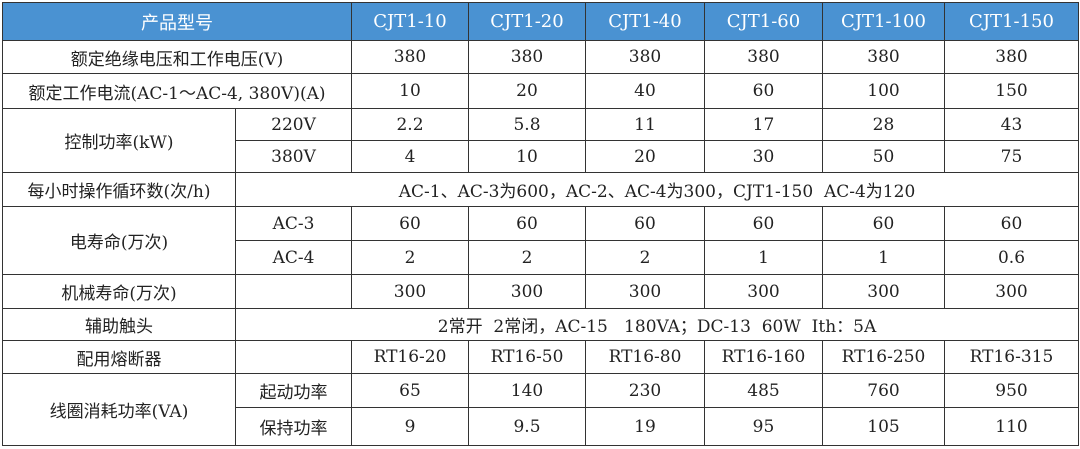  Describe the element at coordinates (645, 390) in the screenshot. I see `cell: 230` at that location.